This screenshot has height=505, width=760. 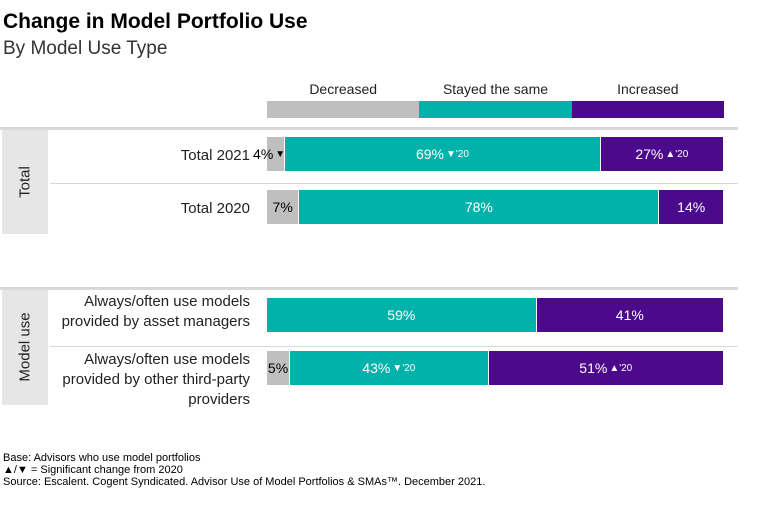 What do you see at coordinates (593, 368) in the screenshot?
I see `data-label: 51%` at bounding box center [593, 368].